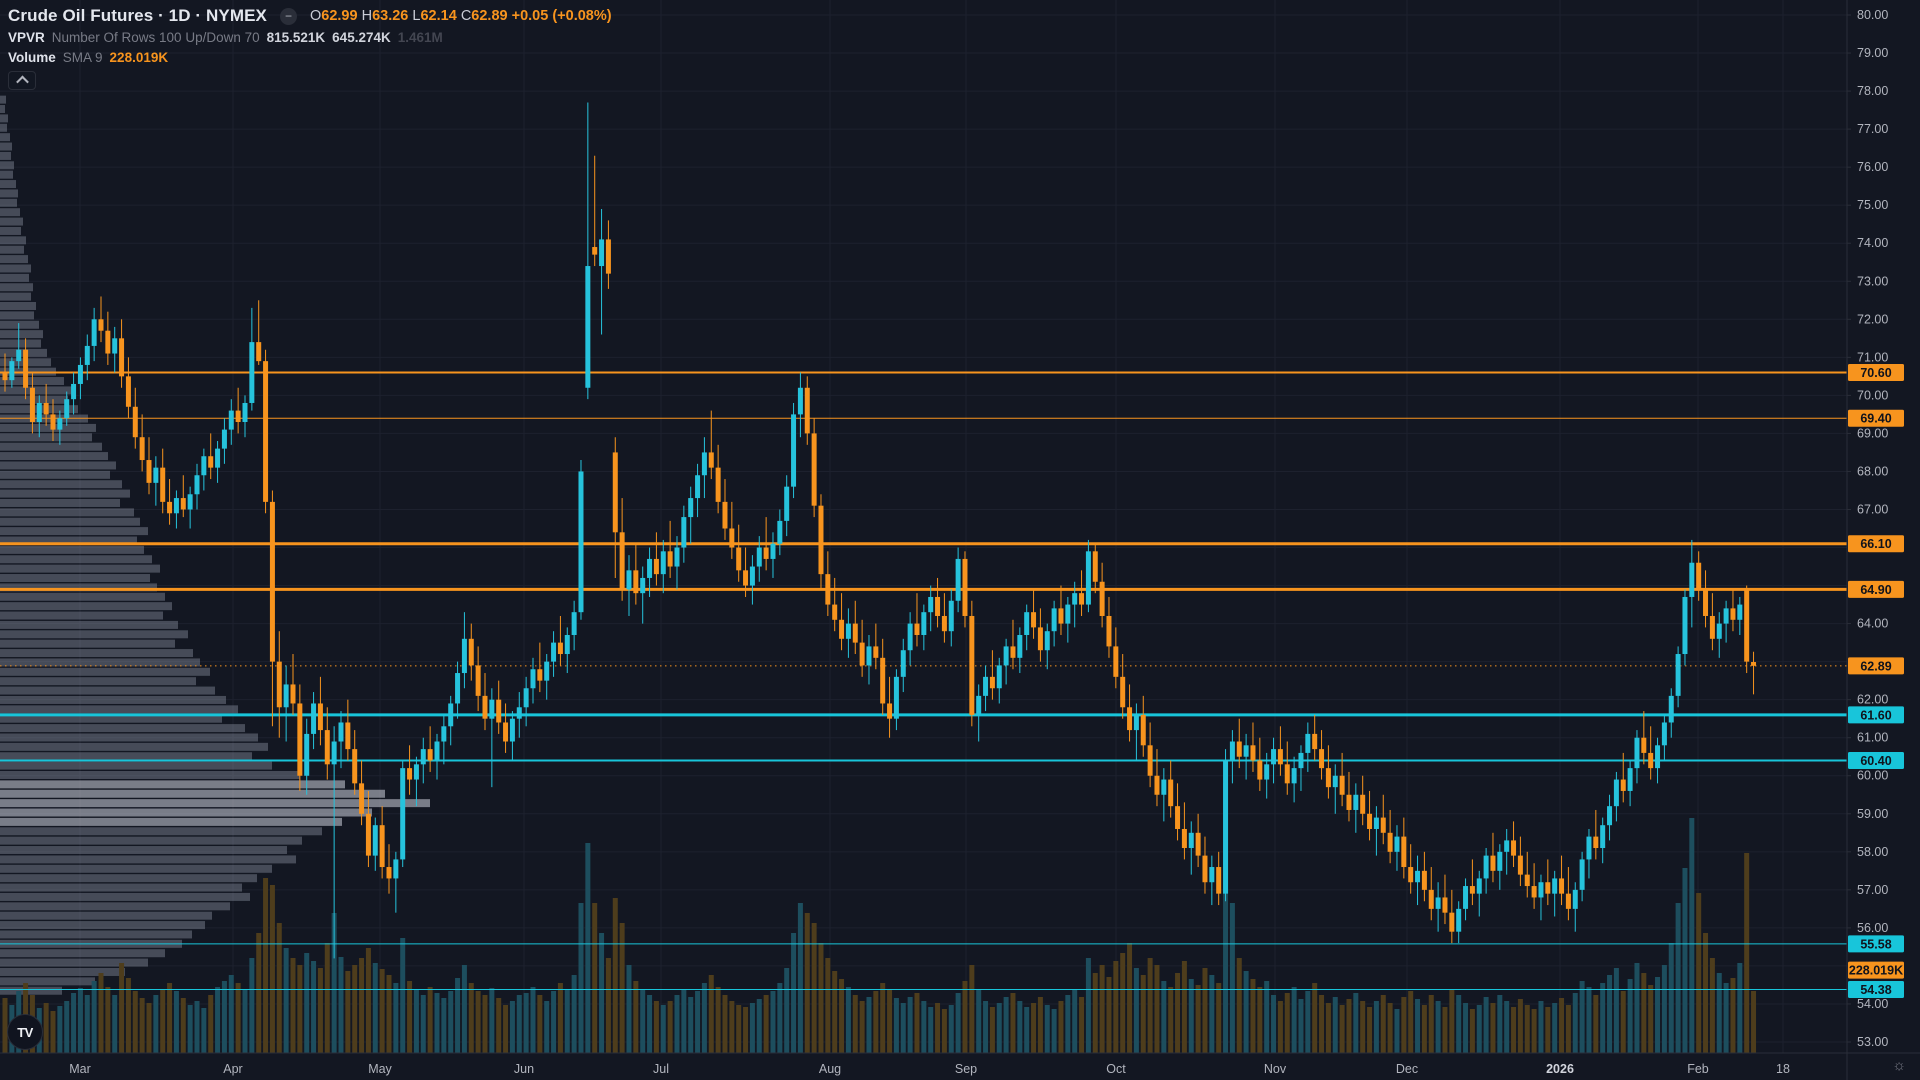 The height and width of the screenshot is (1080, 1920). What do you see at coordinates (966, 1069) in the screenshot?
I see `time-tick: Sep` at bounding box center [966, 1069].